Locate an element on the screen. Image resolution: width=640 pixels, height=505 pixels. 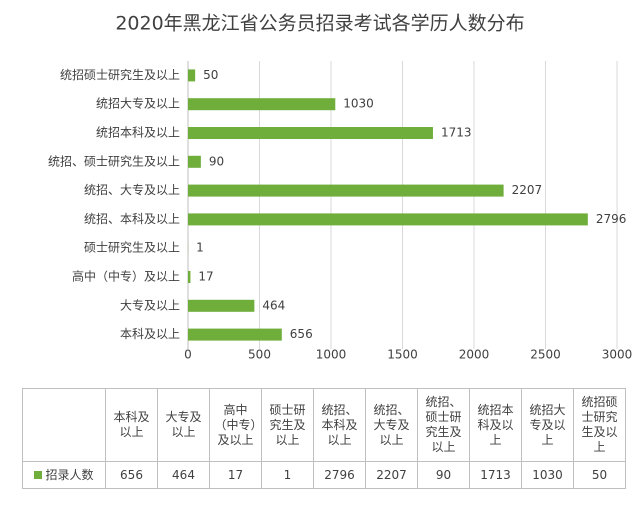
y-tick-label: 统招、大专及以上 is located at coordinates (132, 189).